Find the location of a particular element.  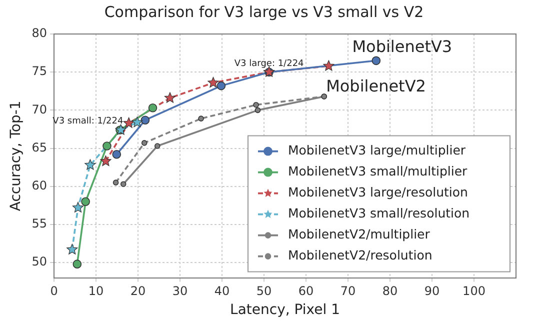

y-tick-label: 50 is located at coordinates (40, 261).